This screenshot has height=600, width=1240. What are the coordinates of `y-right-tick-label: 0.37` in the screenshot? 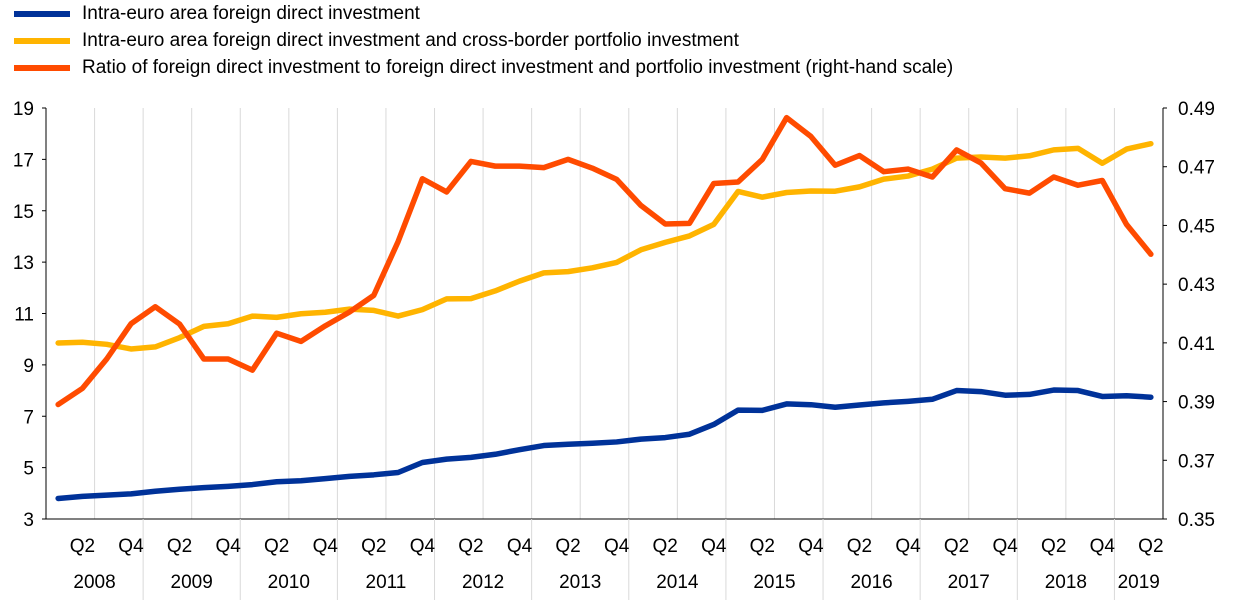 It's located at (1196, 461).